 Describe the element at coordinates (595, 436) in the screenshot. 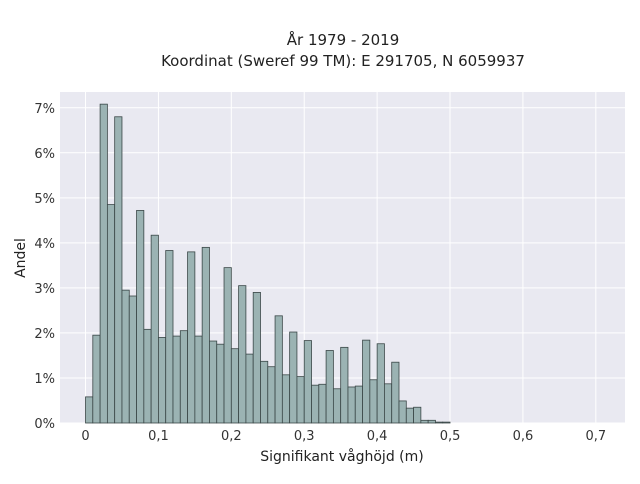

I see `x-tick-label-7: 0,7` at that location.